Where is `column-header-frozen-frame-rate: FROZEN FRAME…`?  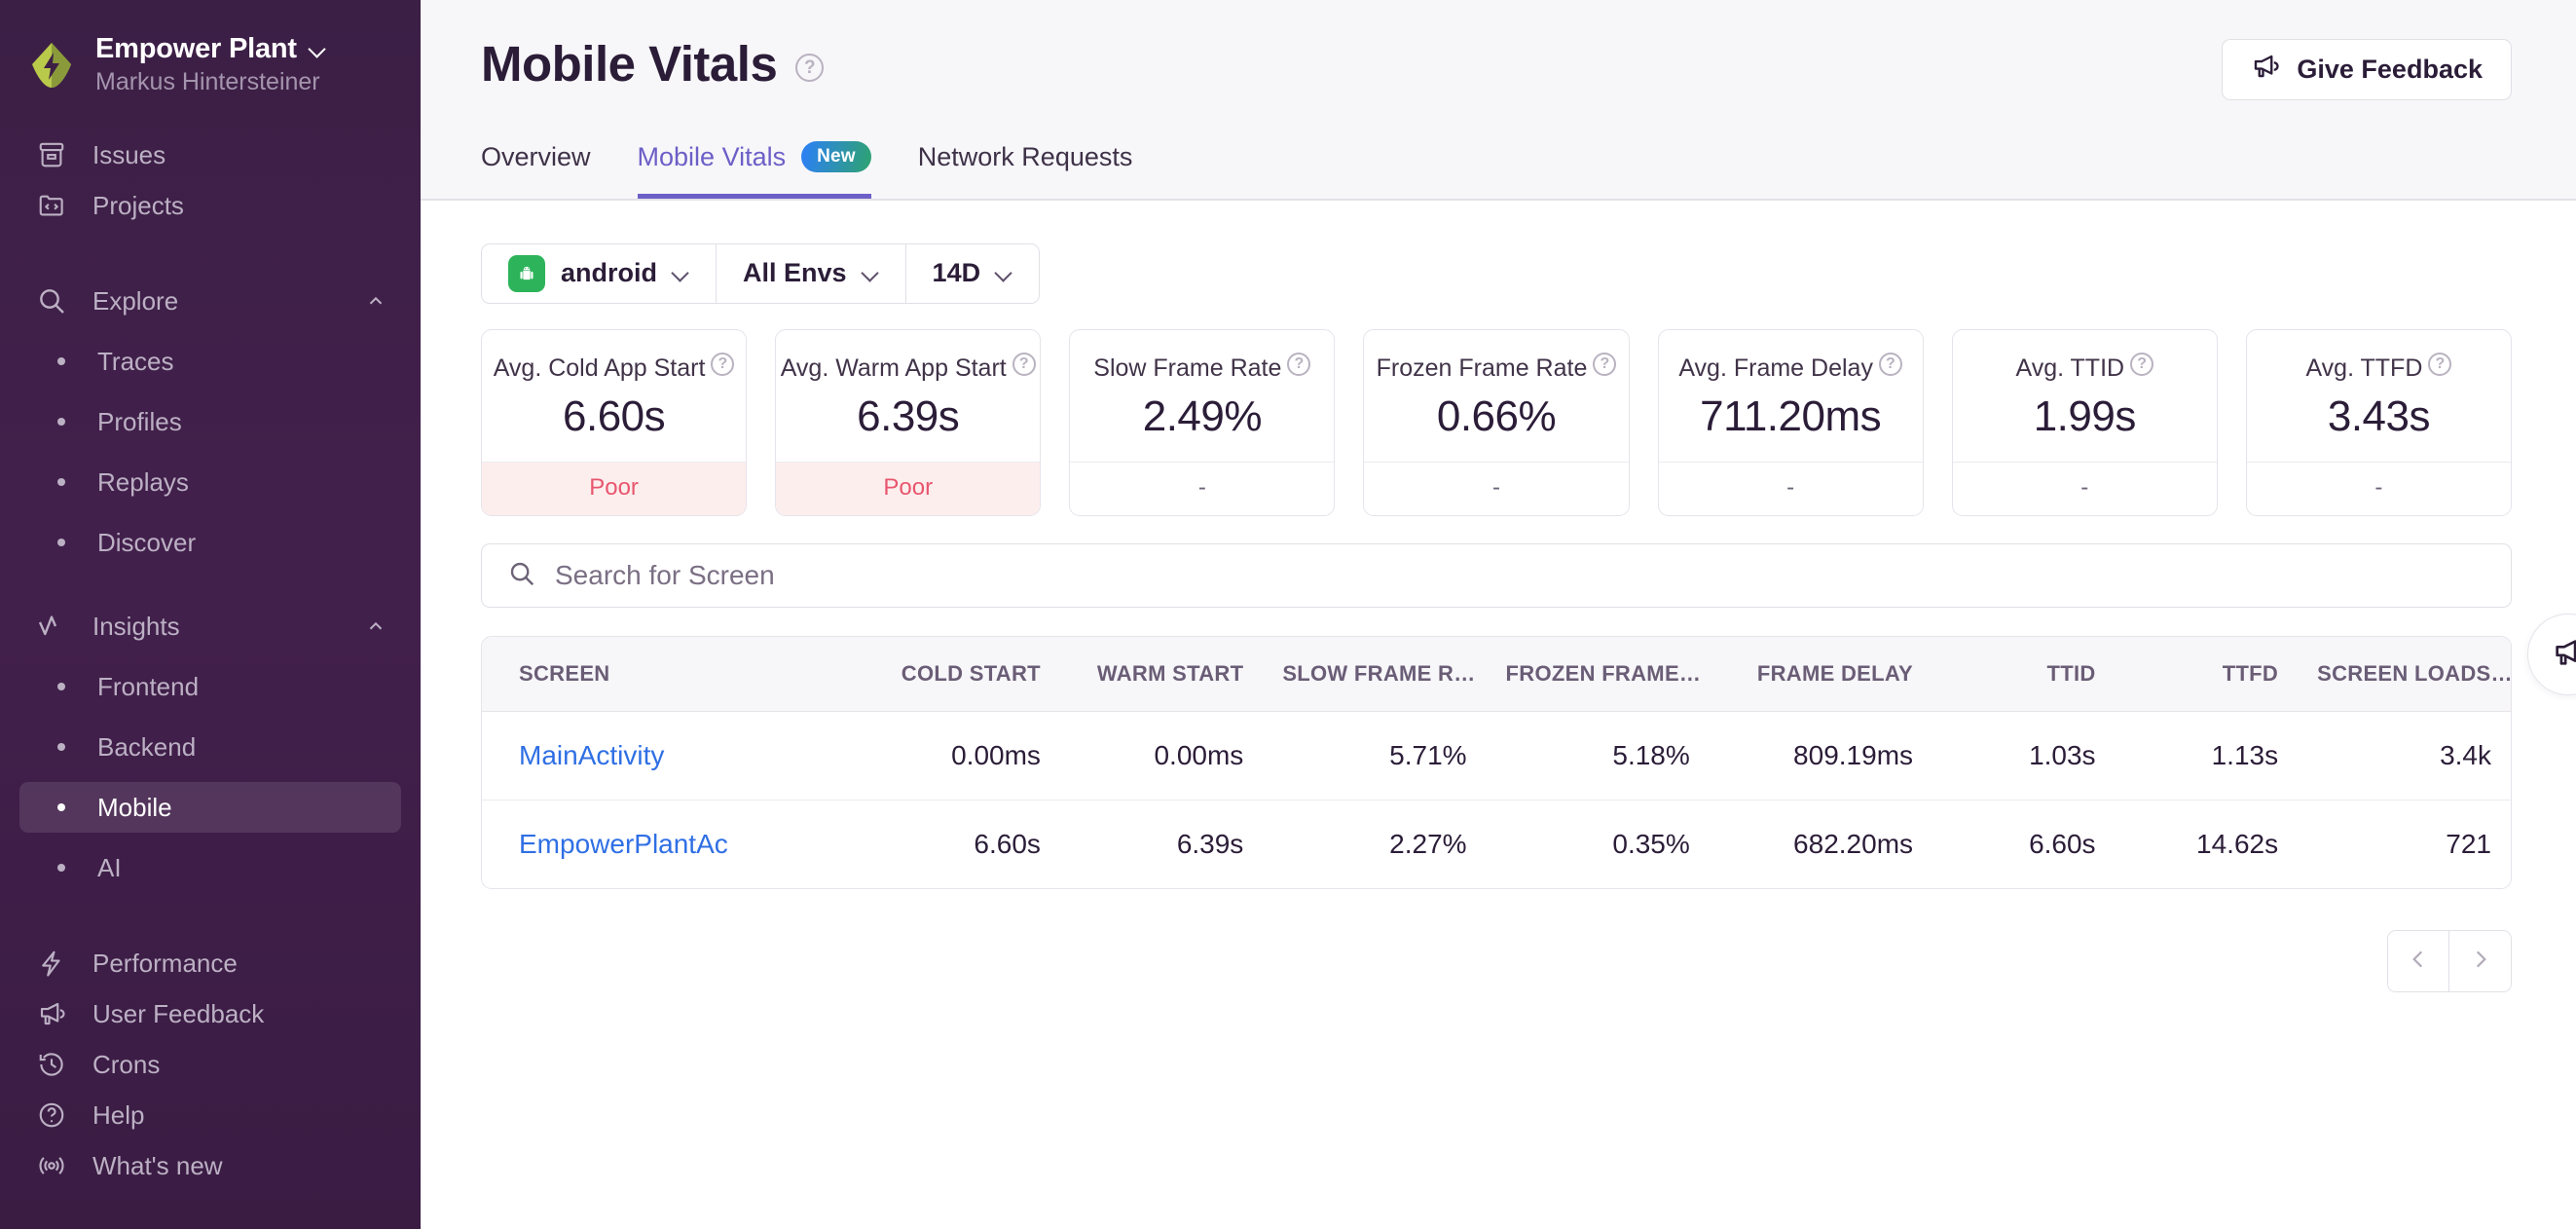
column-header-frozen-frame-rate: FROZEN FRAME… is located at coordinates (1598, 675).